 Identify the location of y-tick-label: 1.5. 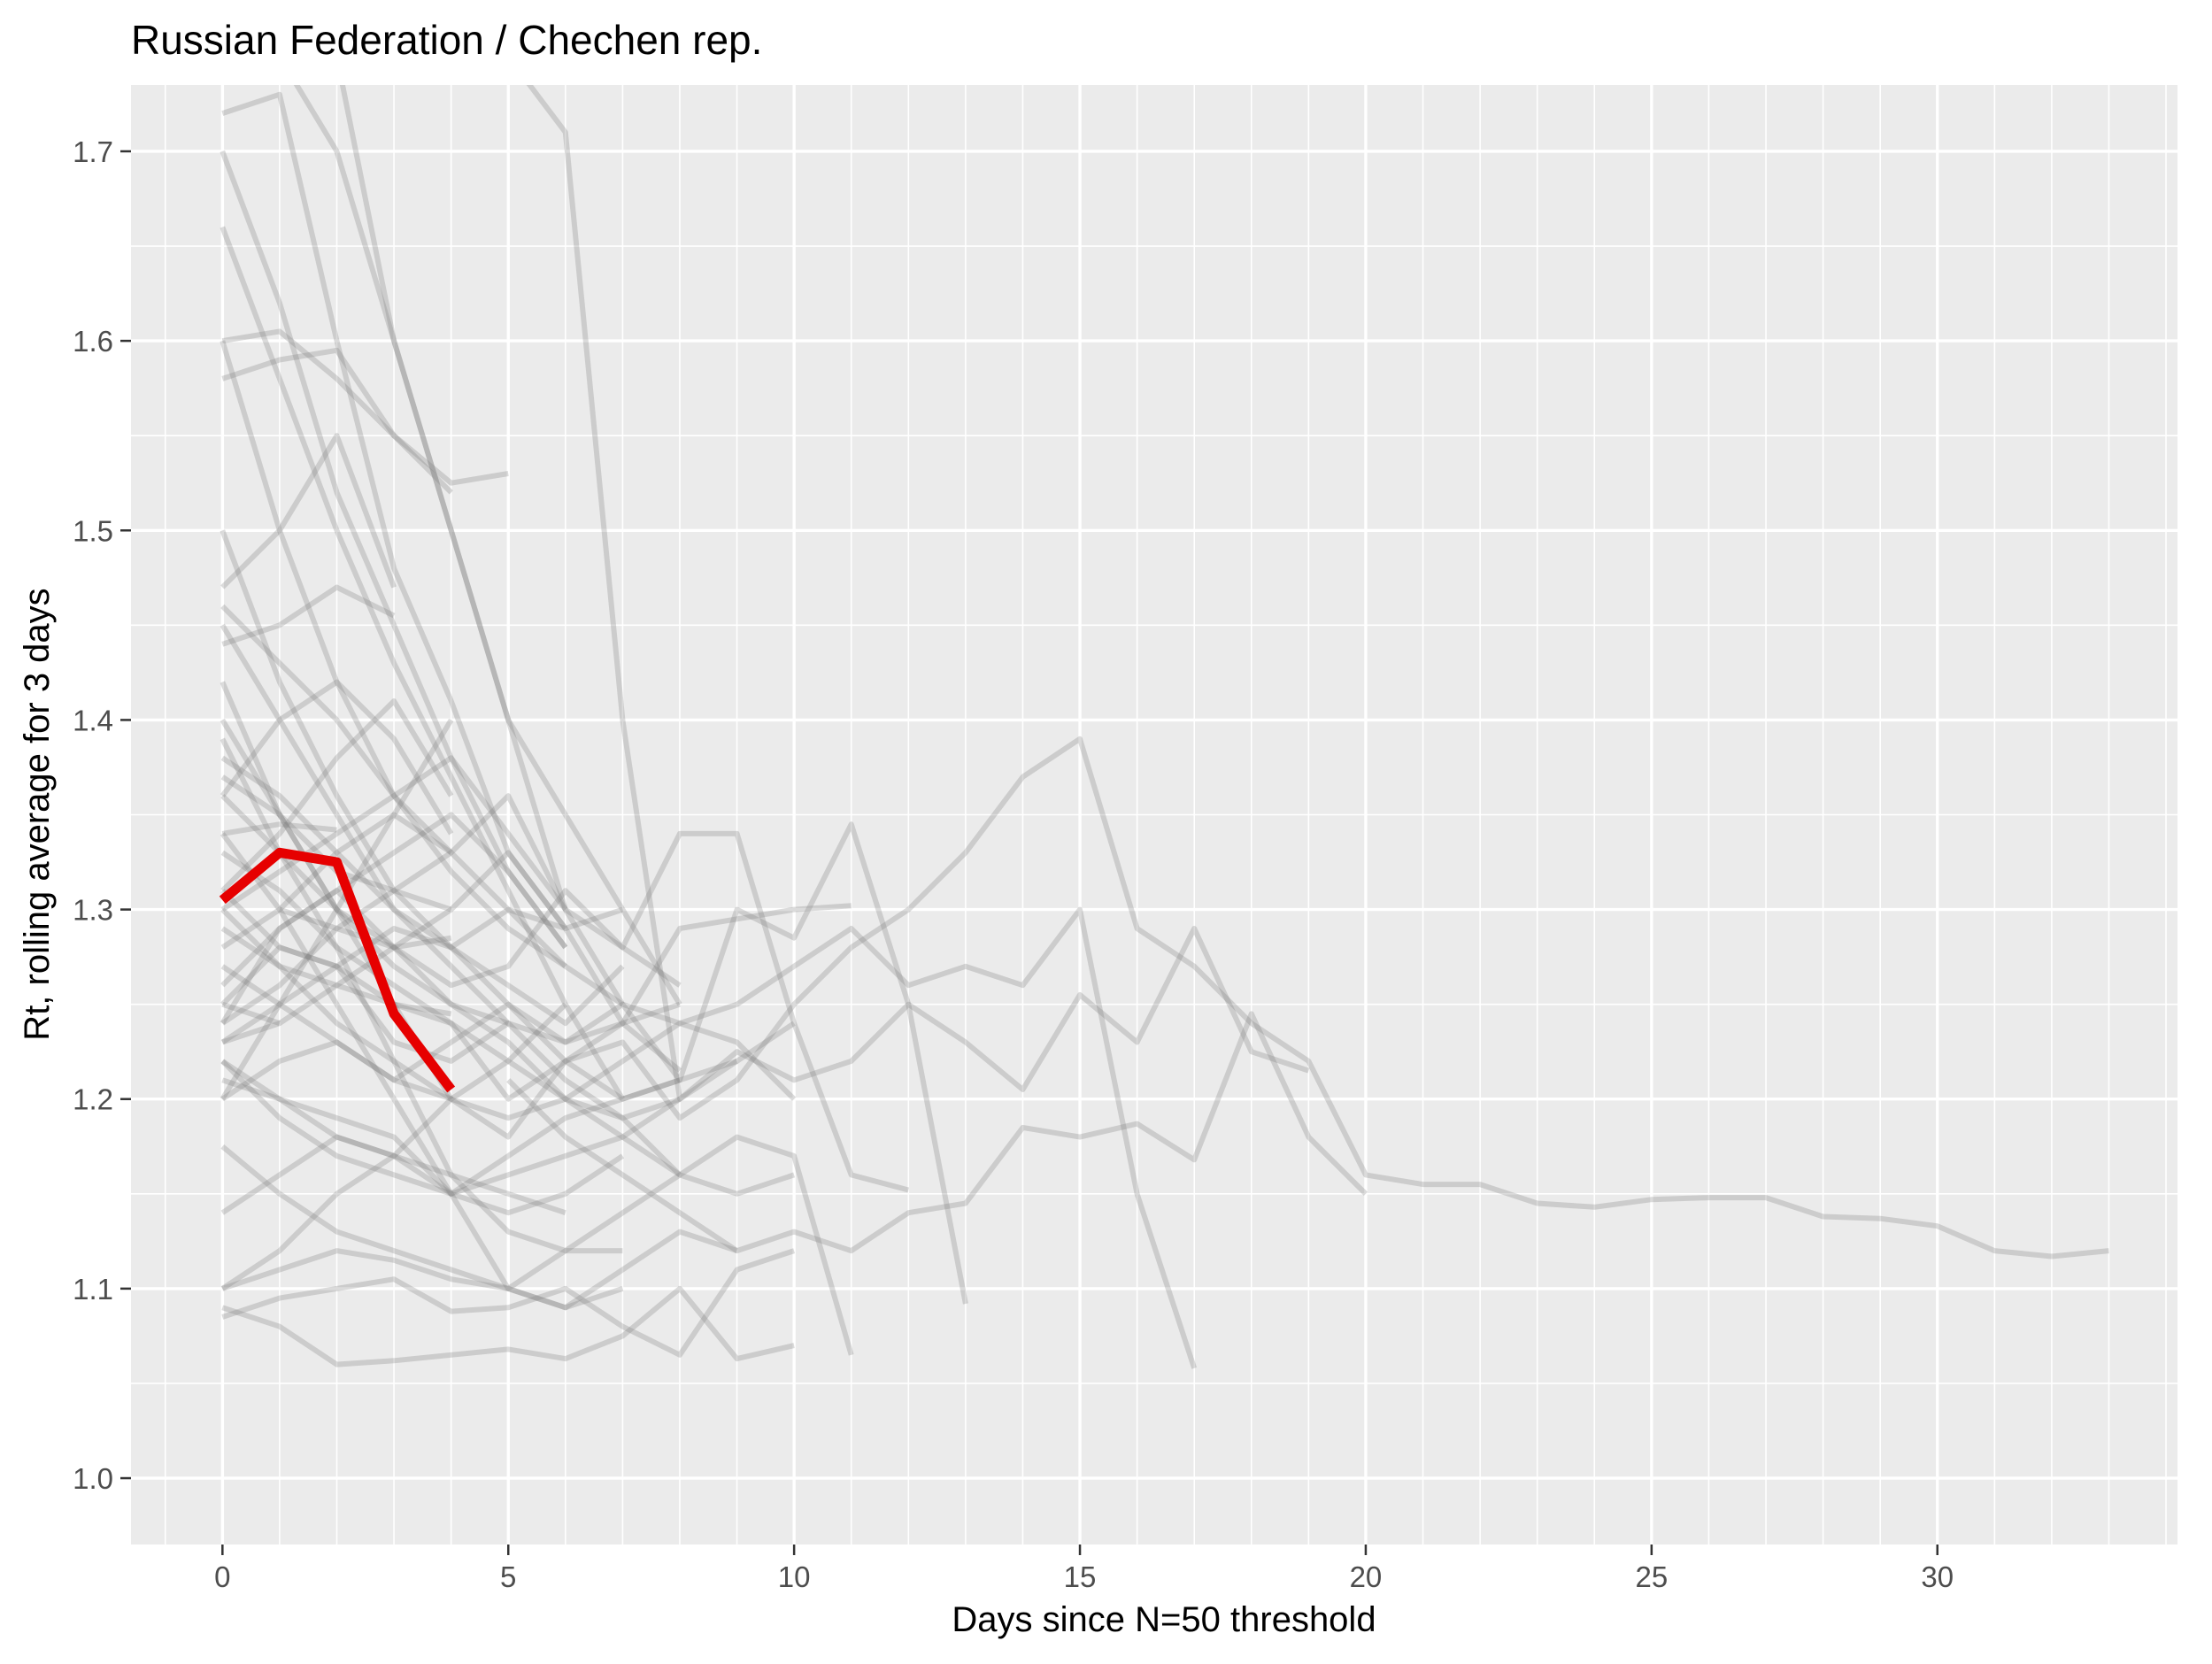
(93, 530).